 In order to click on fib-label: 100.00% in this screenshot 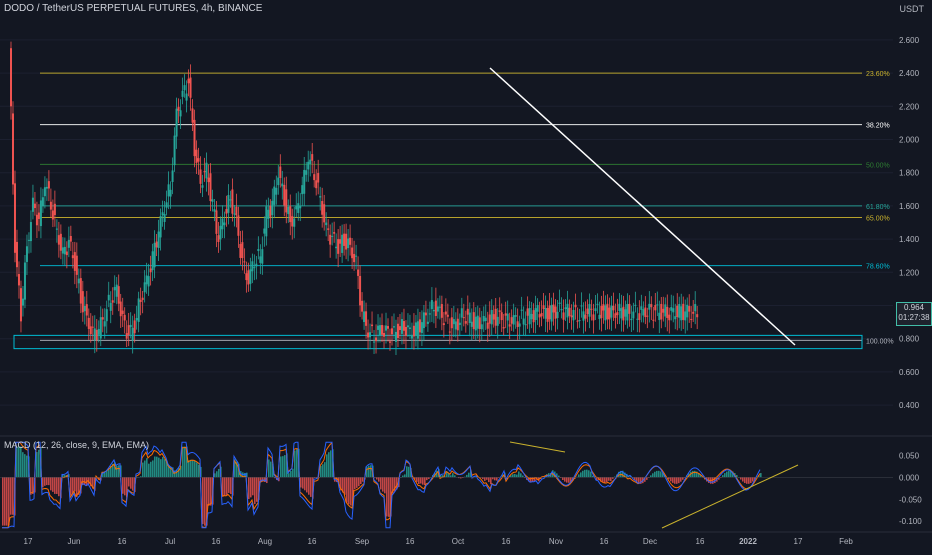, I will do `click(880, 341)`.